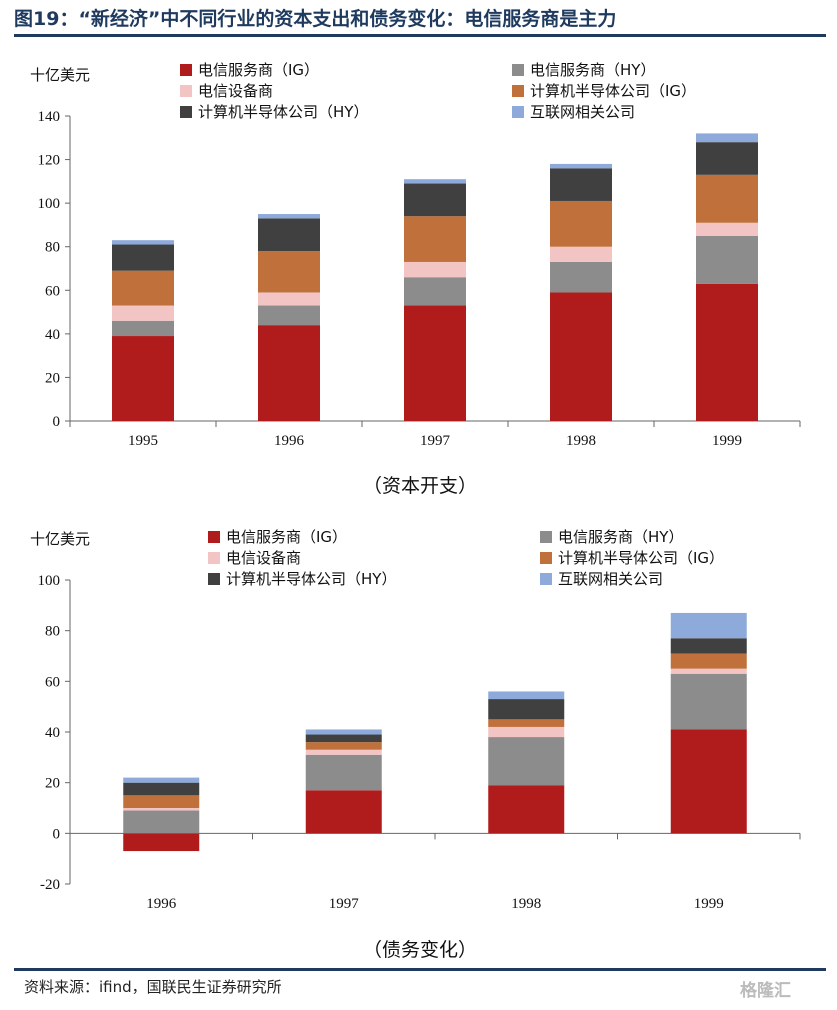  Describe the element at coordinates (420, 950) in the screenshot. I see `chart-caption: （债务变化）` at that location.